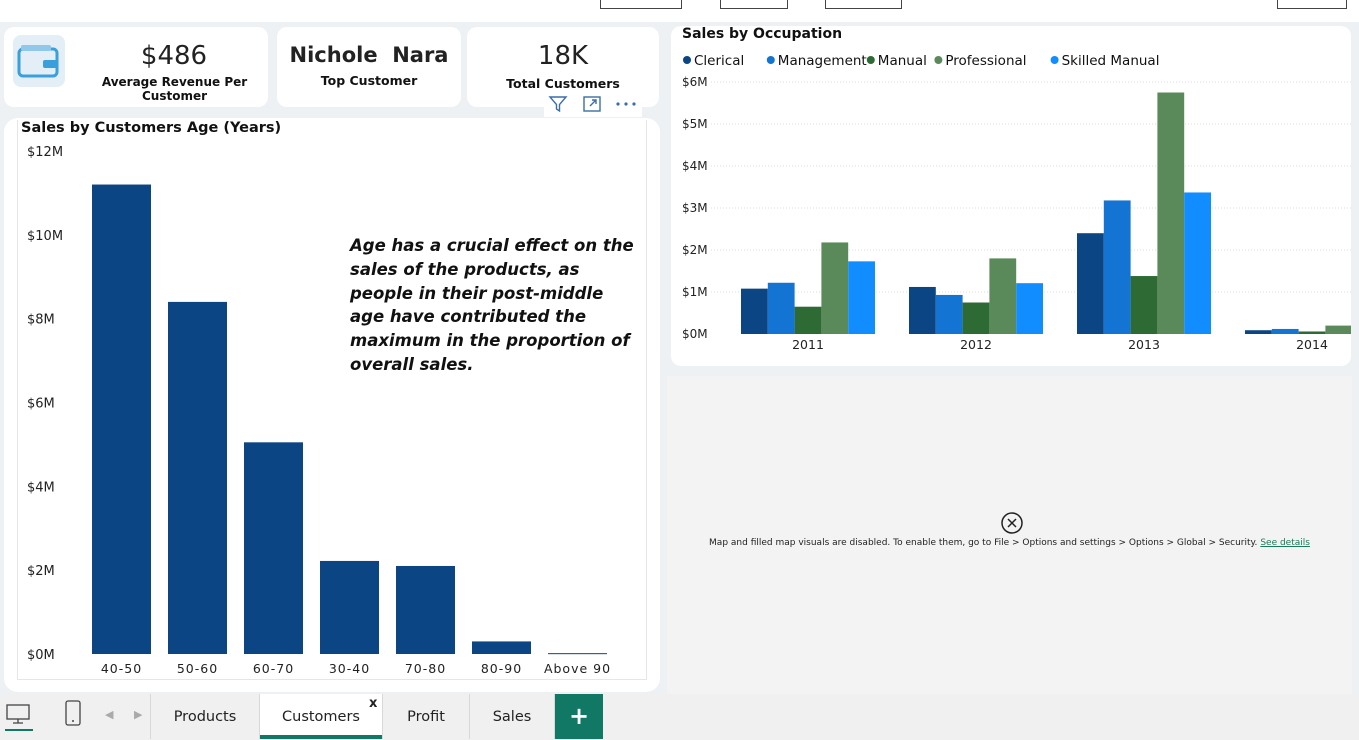 This screenshot has height=740, width=1359. I want to click on kpi-card-avg-revenue: $486 Average Revenue Per Customer, so click(136, 67).